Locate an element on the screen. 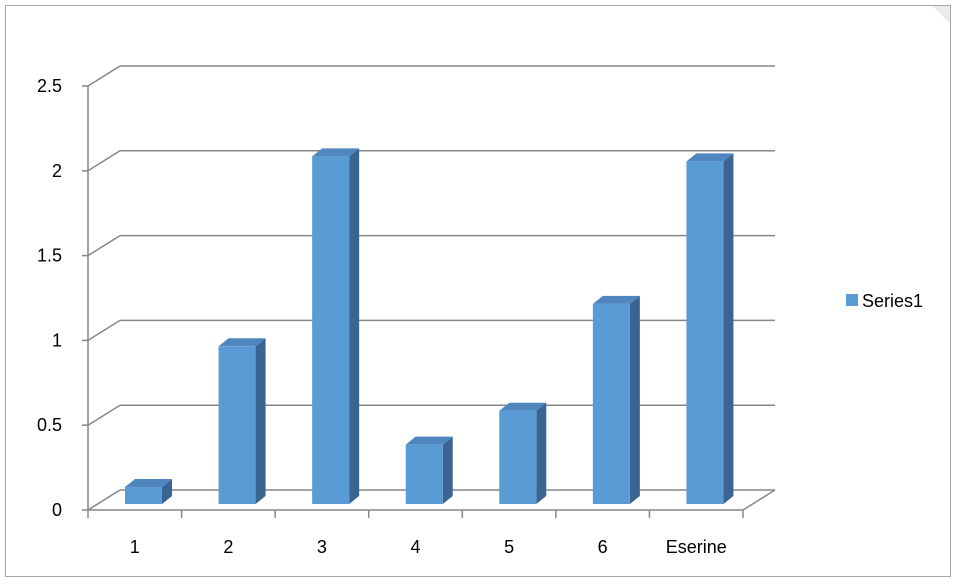 The width and height of the screenshot is (958, 584). x-tick-label: 4 is located at coordinates (415, 547).